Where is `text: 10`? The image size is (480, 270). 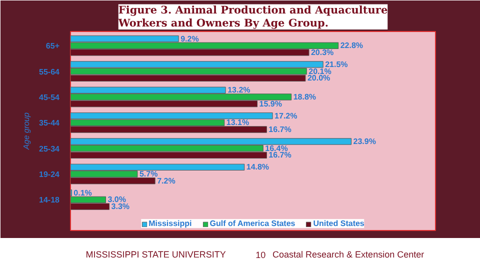 text: 10 is located at coordinates (261, 255).